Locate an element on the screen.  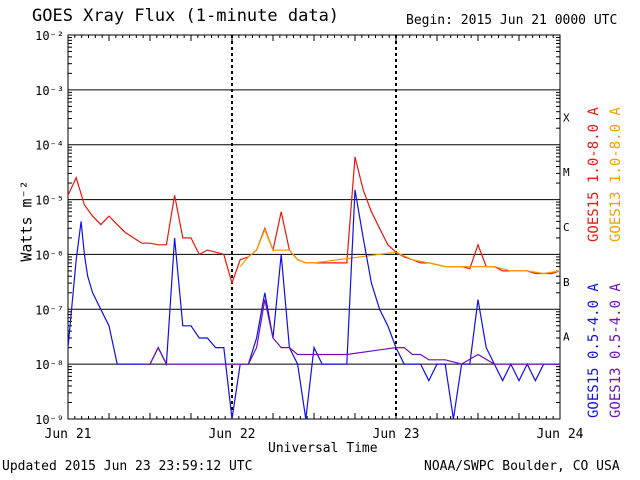
flare-class-b: B is located at coordinates (566, 282).